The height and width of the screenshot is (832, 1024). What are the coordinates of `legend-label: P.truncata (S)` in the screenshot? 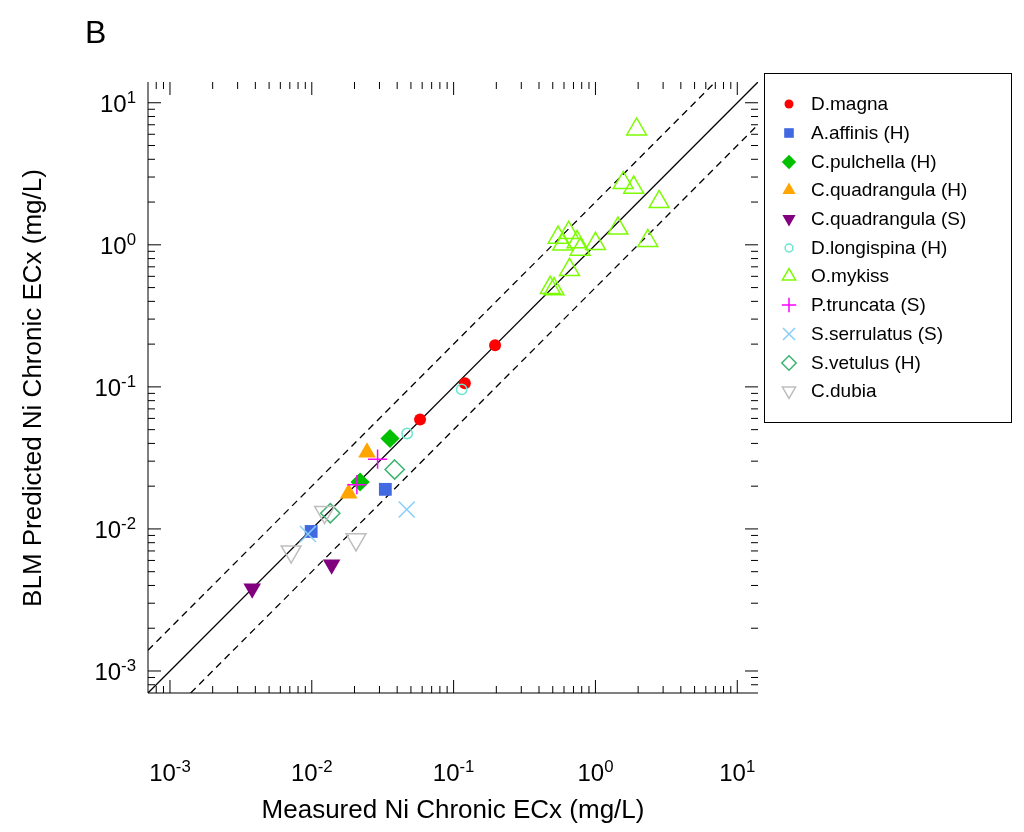 It's located at (868, 305).